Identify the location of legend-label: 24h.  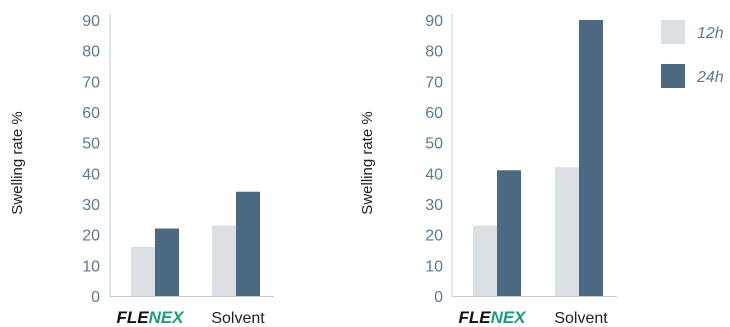
(710, 77).